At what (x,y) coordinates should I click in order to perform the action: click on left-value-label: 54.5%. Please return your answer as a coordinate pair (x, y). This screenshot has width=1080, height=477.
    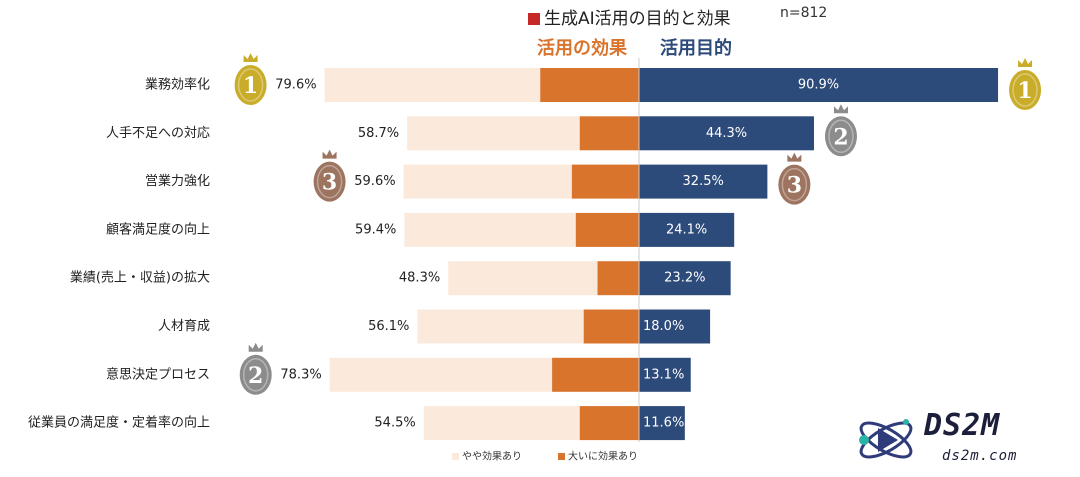
    Looking at the image, I should click on (394, 423).